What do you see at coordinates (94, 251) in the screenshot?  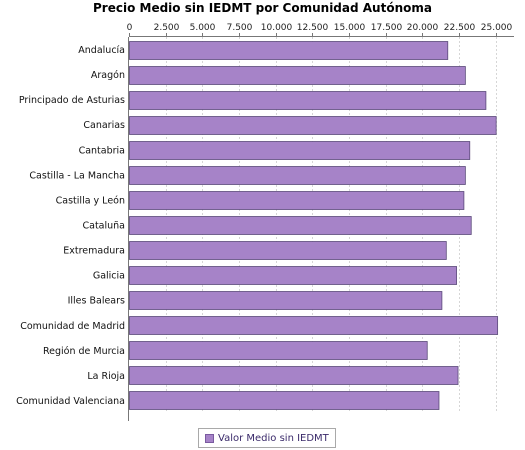 I see `category-label: Extremadura` at bounding box center [94, 251].